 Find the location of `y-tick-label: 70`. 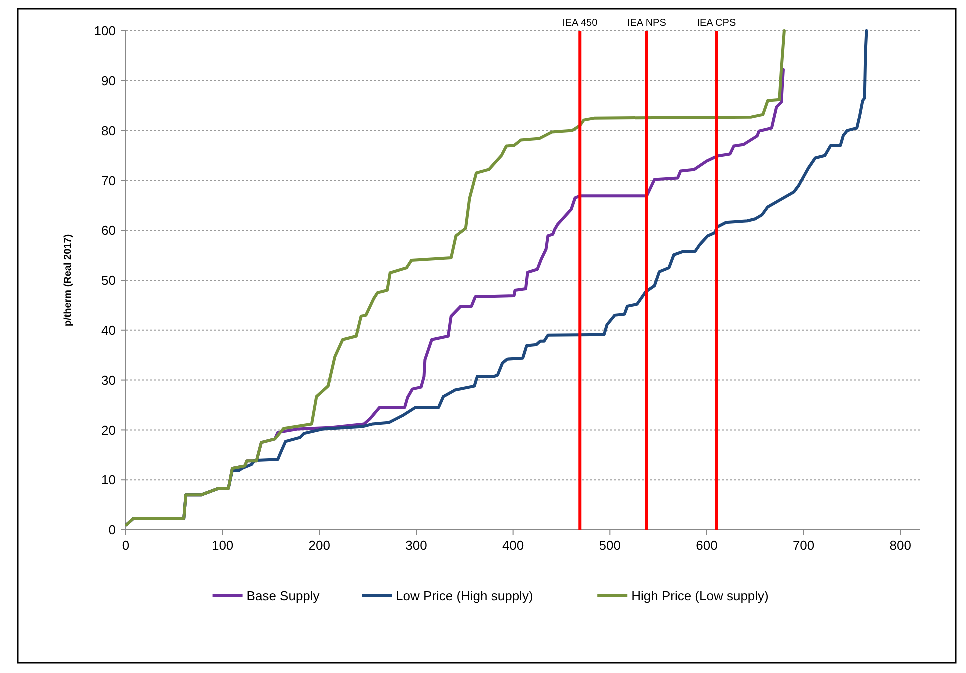

y-tick-label: 70 is located at coordinates (109, 180).